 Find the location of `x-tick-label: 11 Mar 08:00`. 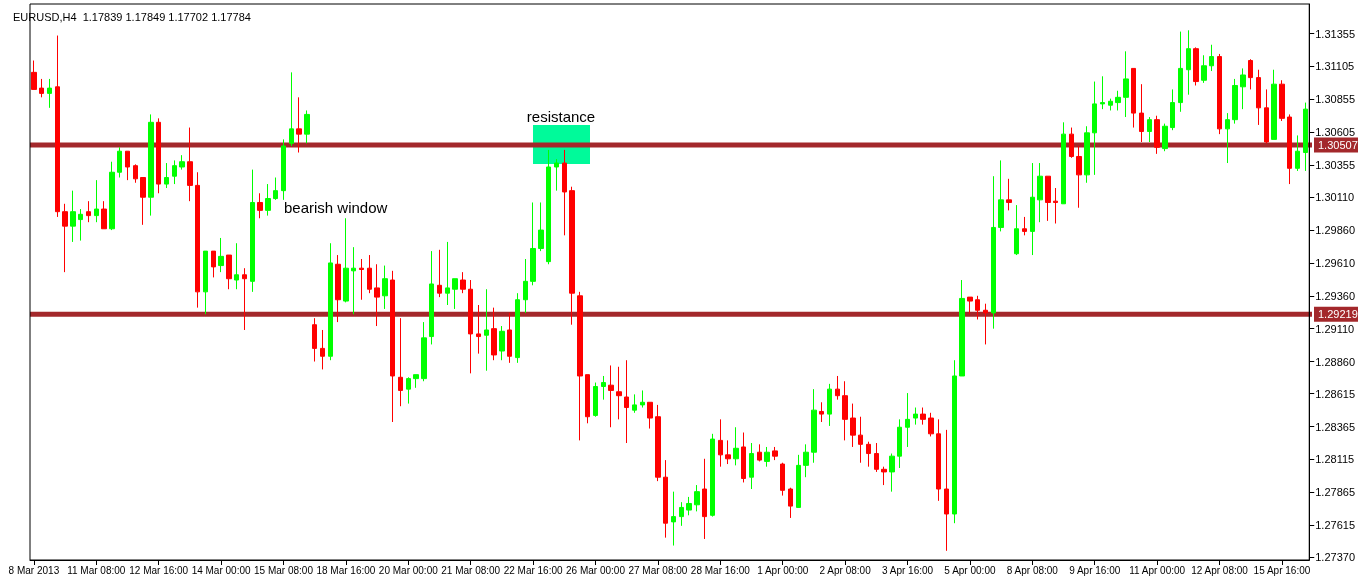

x-tick-label: 11 Mar 08:00 is located at coordinates (96, 570).